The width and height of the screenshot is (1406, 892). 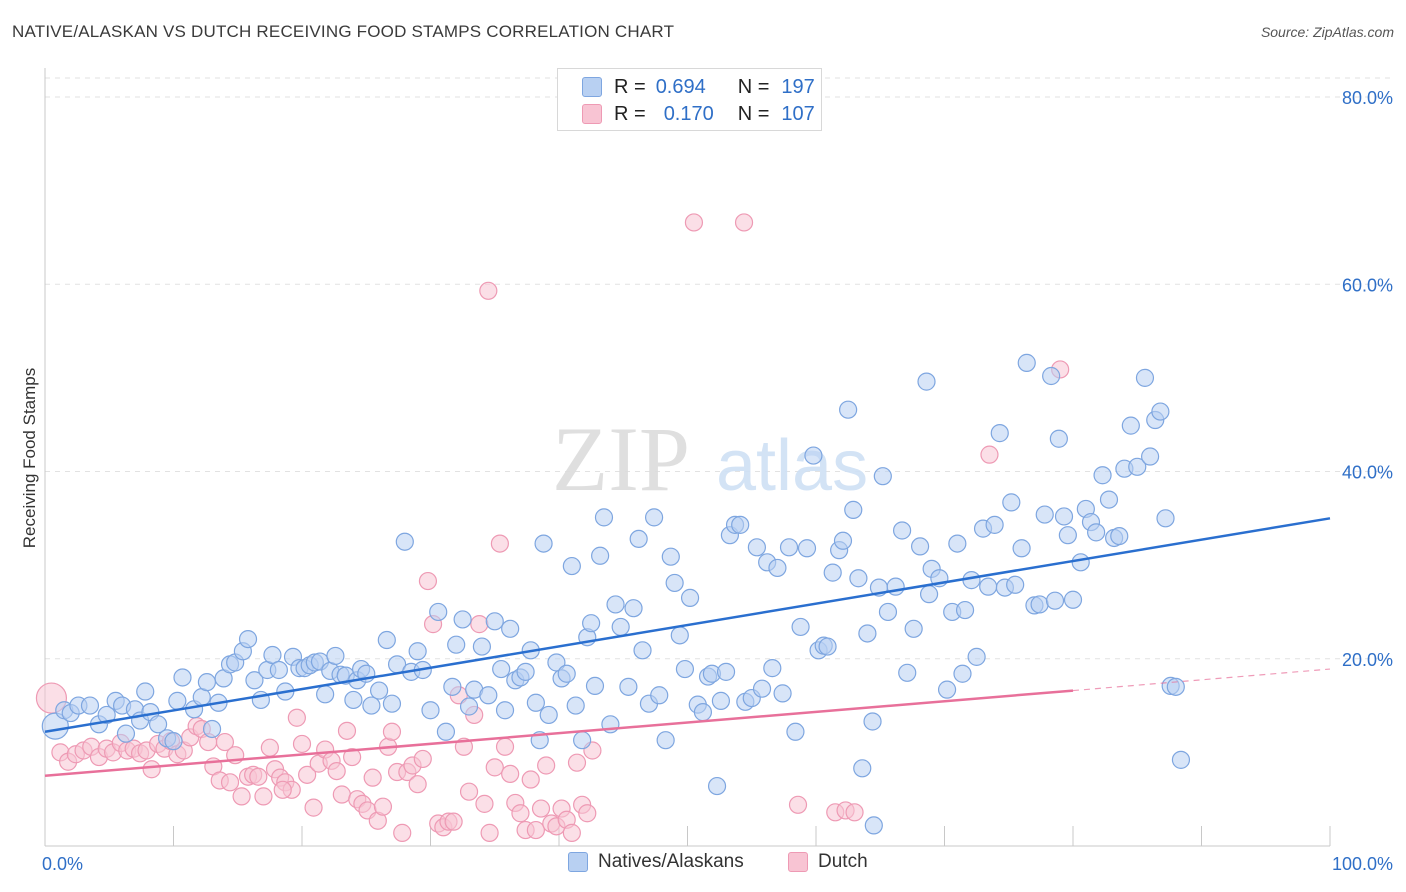 I want to click on legend-item-dutch: Dutch, so click(x=828, y=862).